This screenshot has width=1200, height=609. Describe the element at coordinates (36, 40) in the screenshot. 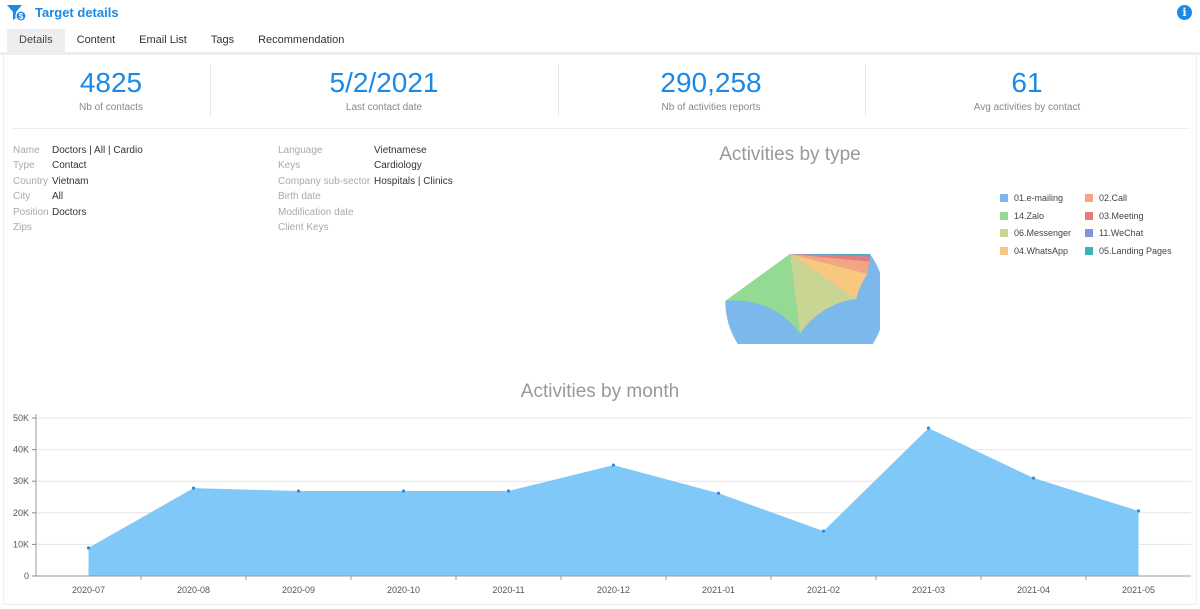

I see `tab-details: Details` at that location.